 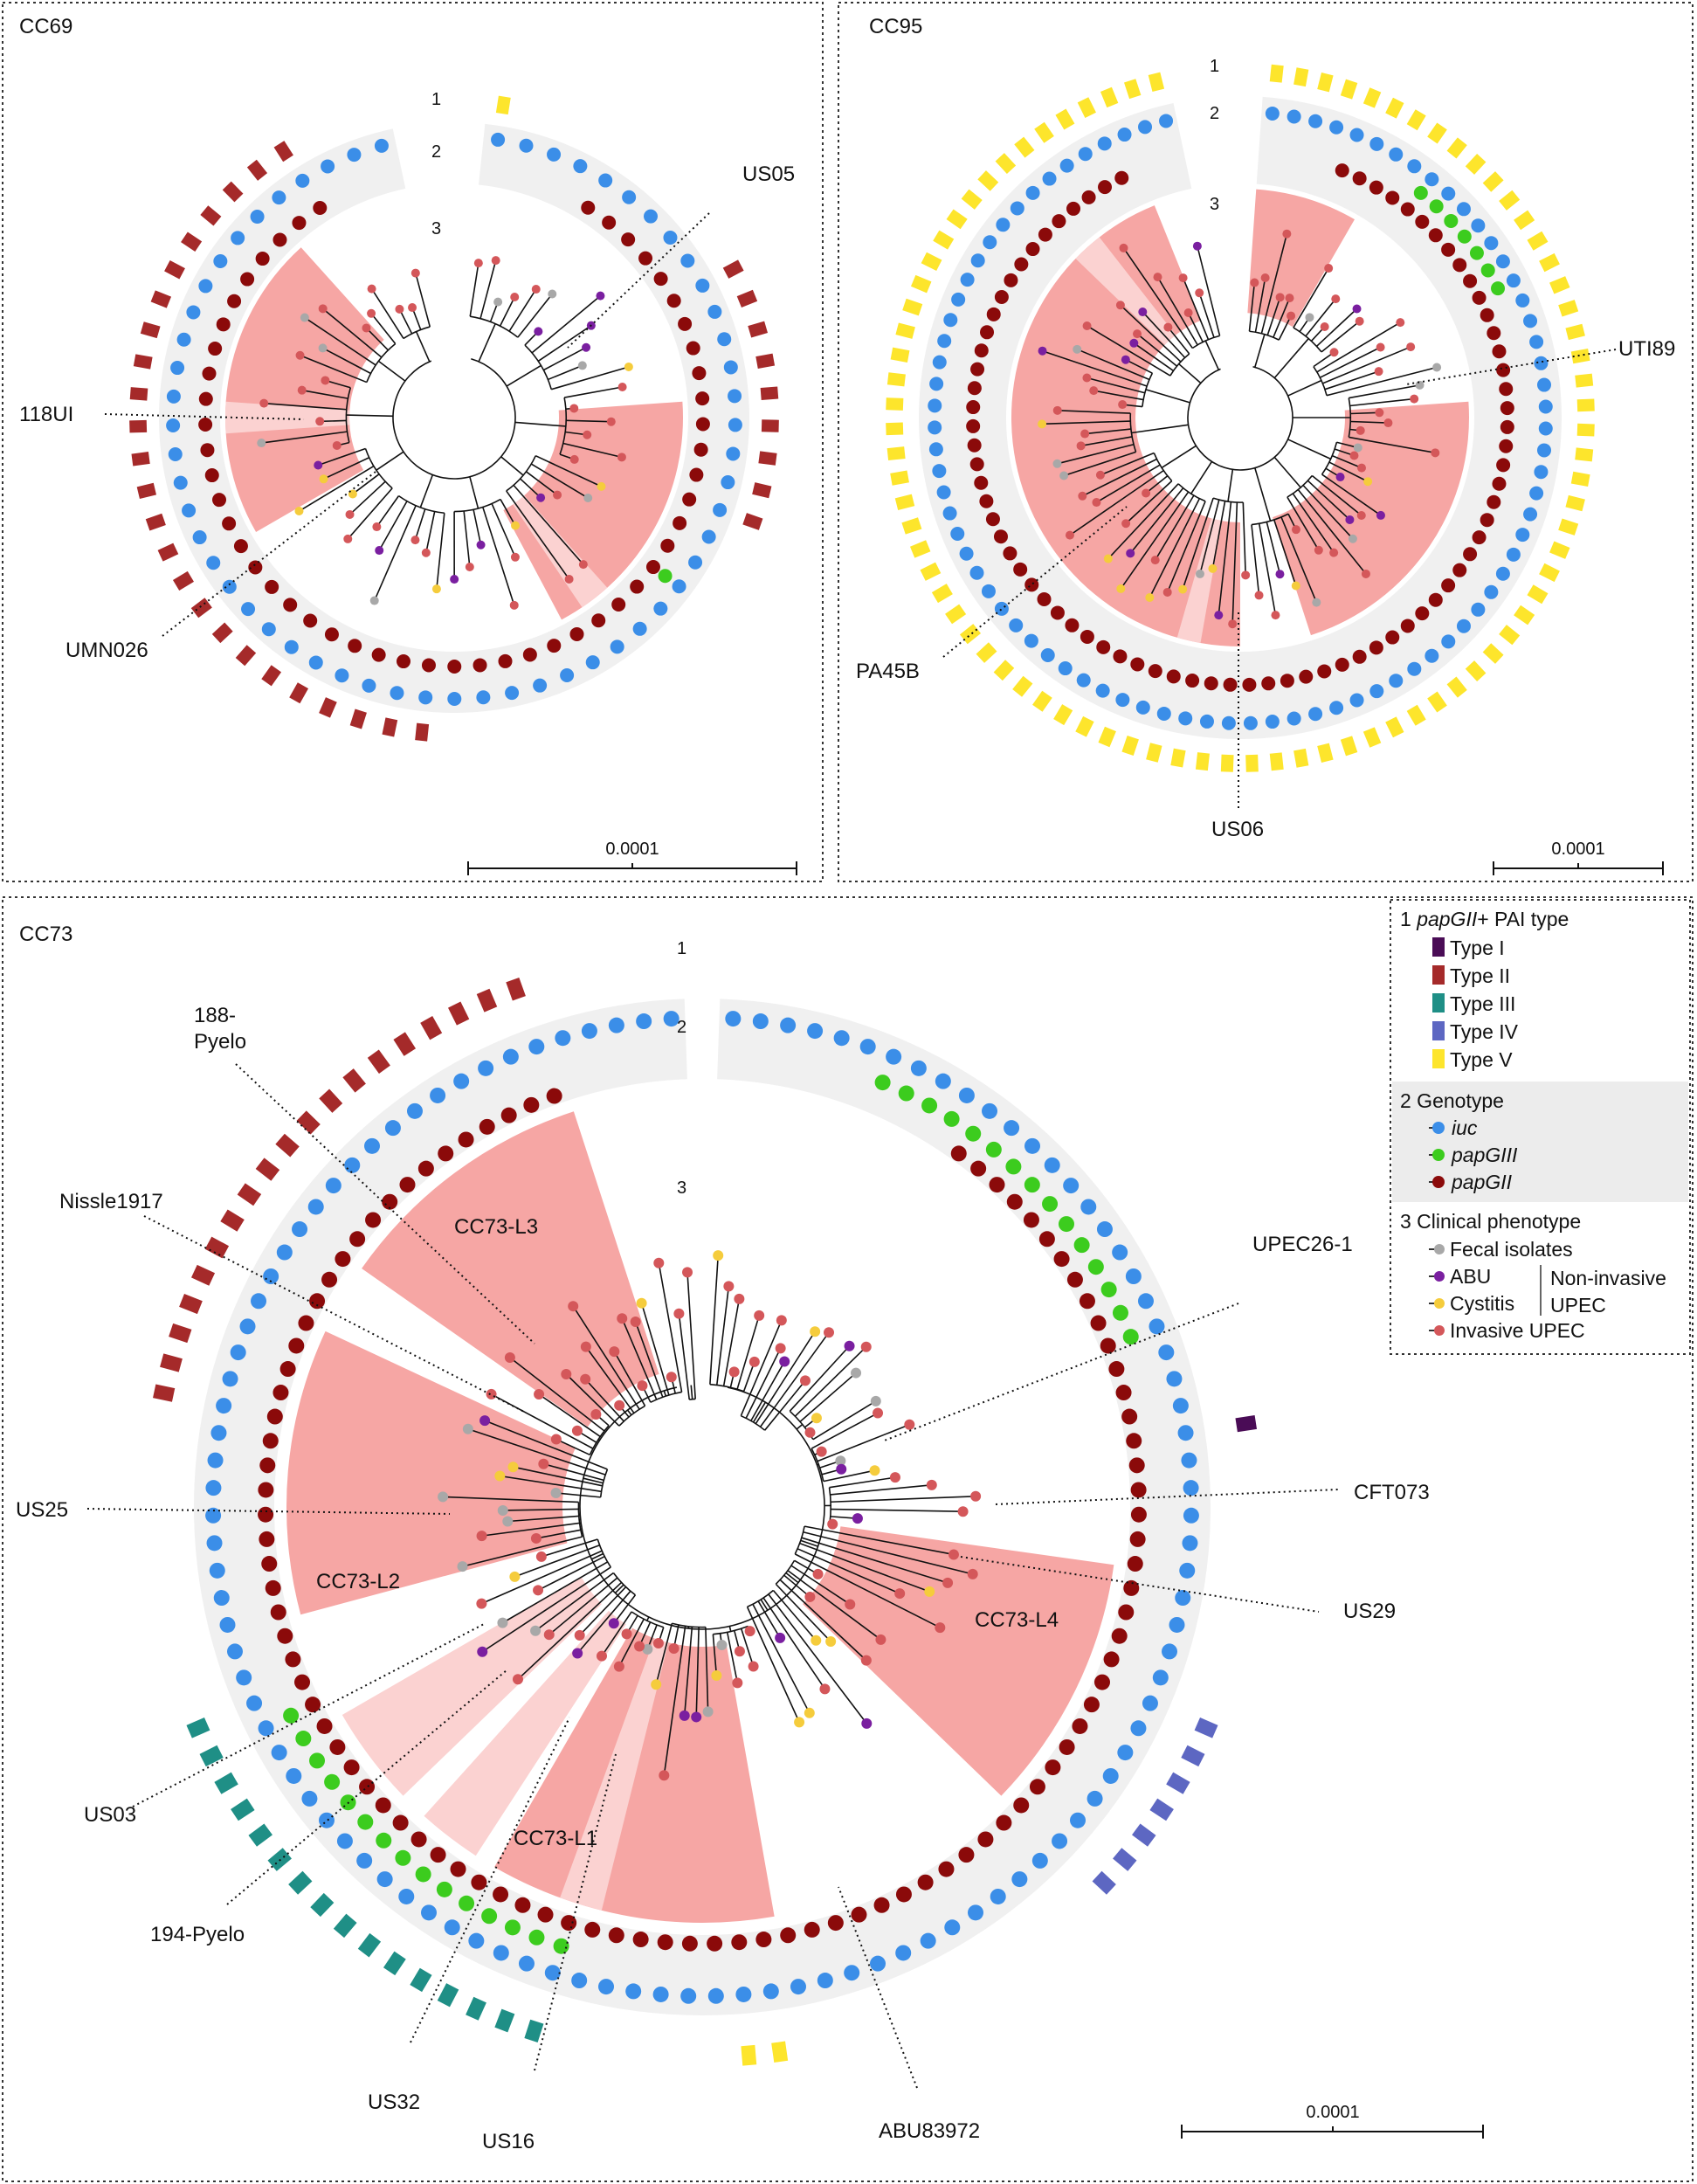 I want to click on cc73-ring-1-label: 1, so click(x=681, y=948).